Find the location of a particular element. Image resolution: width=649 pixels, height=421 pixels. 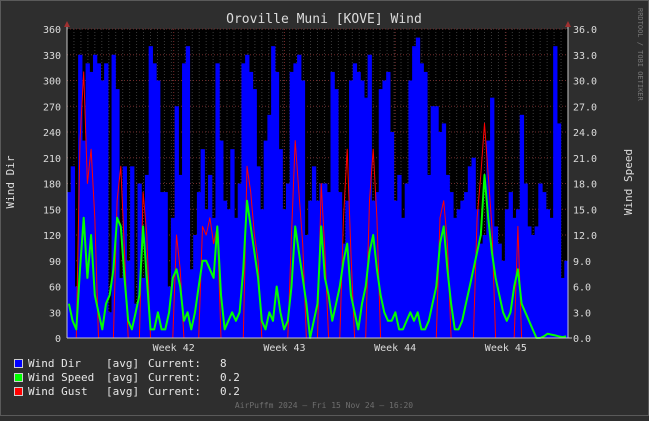

right-axis-label: Wind Speed is located at coordinates (628, 182).